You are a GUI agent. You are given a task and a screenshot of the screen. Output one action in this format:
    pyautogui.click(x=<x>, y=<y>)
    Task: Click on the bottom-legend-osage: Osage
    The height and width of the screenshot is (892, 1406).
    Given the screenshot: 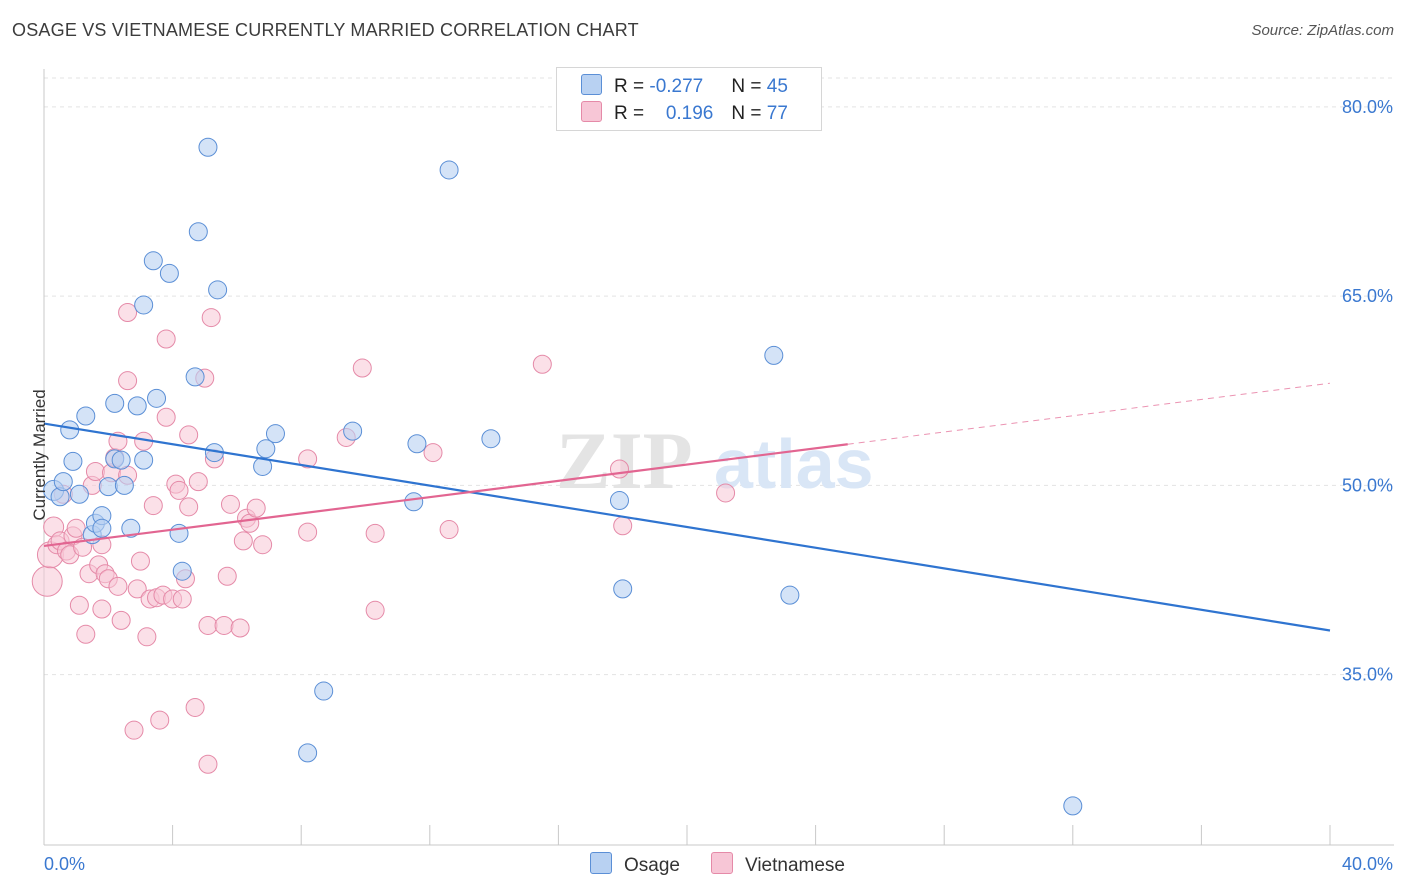 What is the action you would take?
    pyautogui.click(x=635, y=864)
    